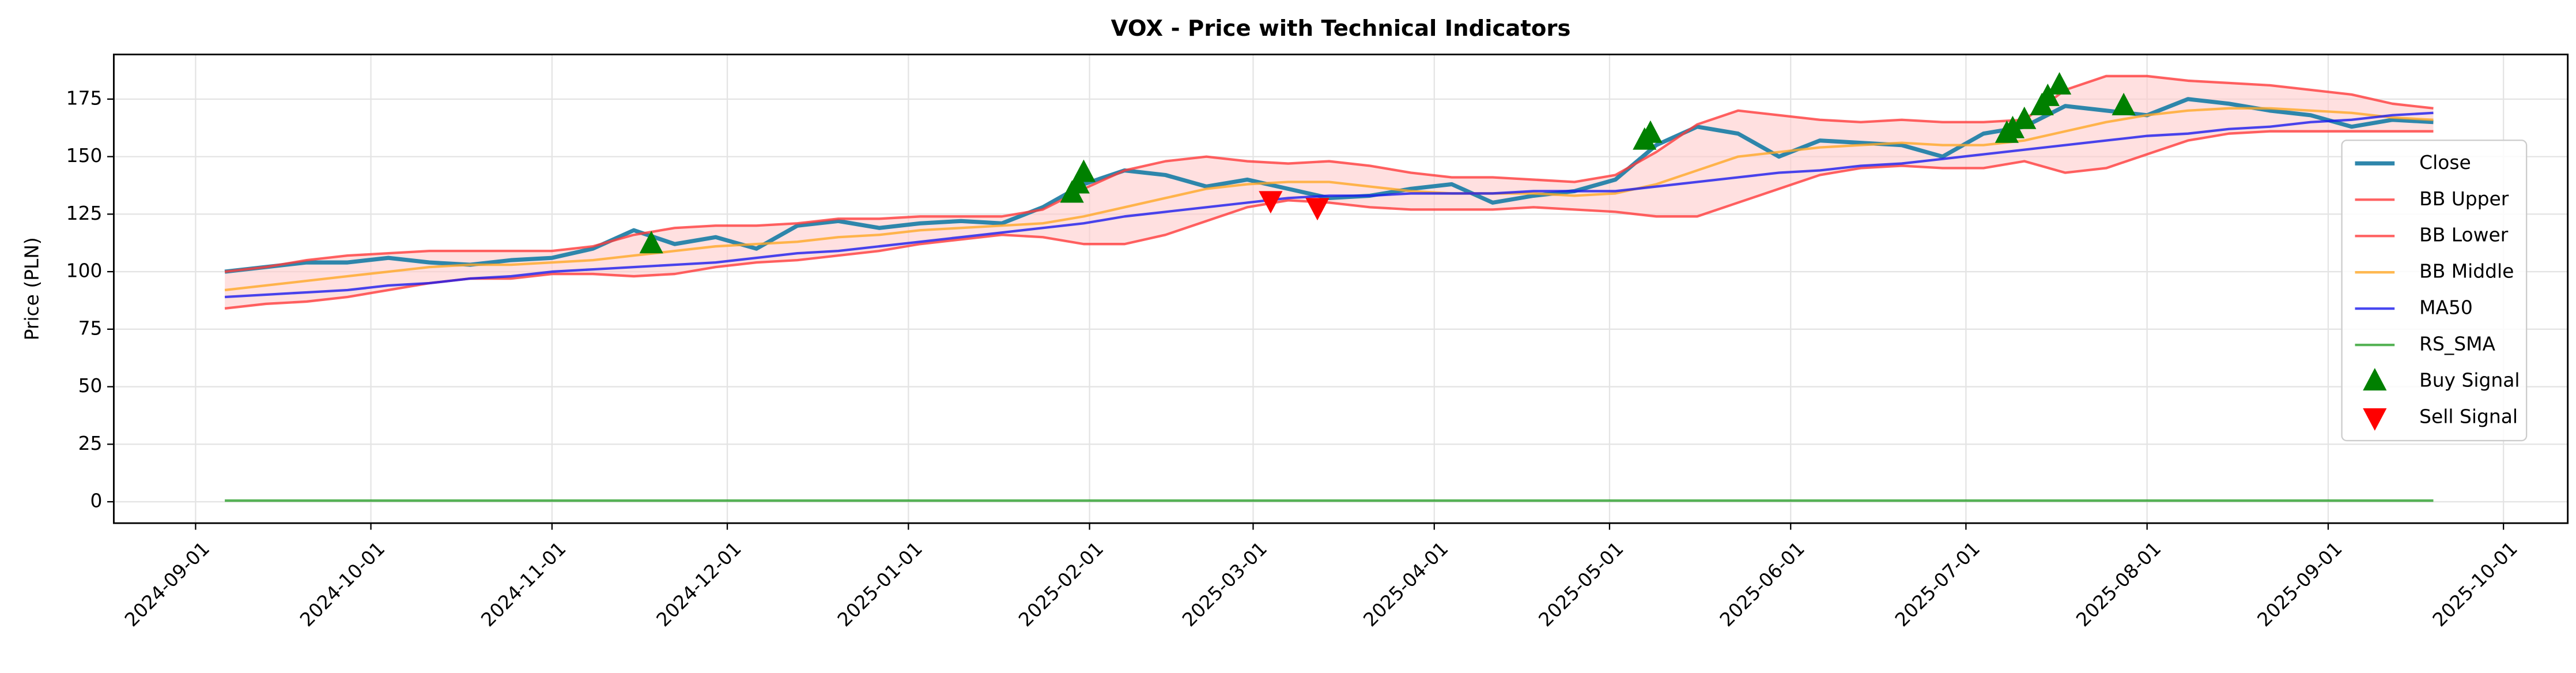 The height and width of the screenshot is (673, 2576). I want to click on legend-label: Close, so click(2445, 162).